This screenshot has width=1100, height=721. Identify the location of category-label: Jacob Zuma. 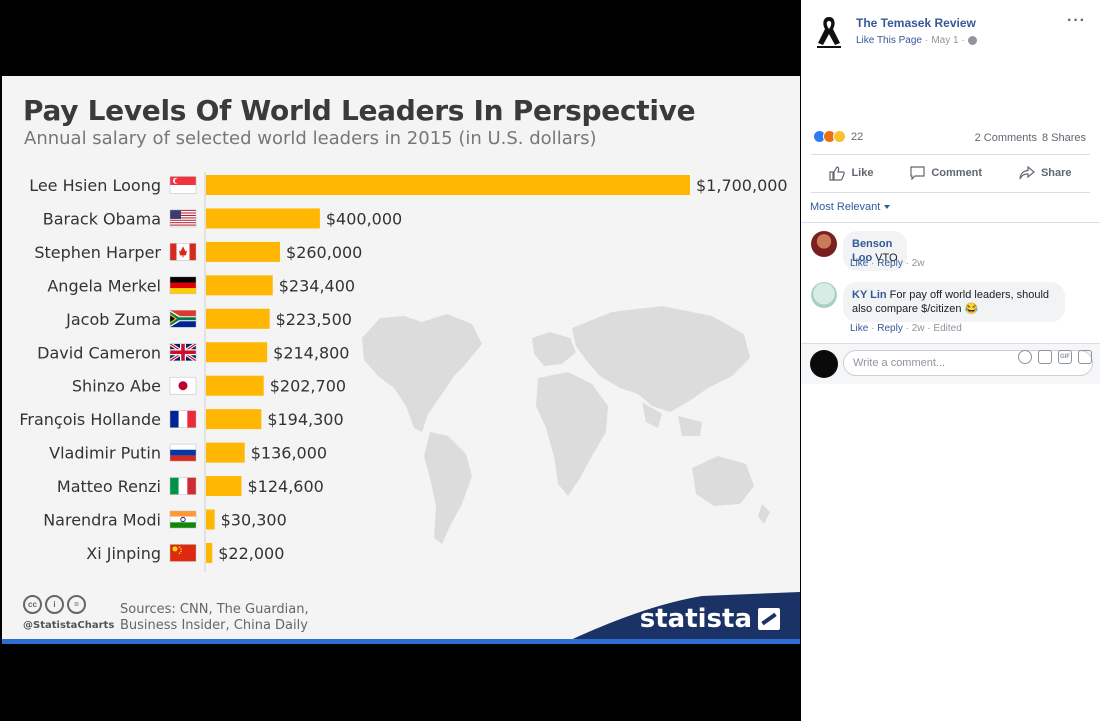
(113, 319).